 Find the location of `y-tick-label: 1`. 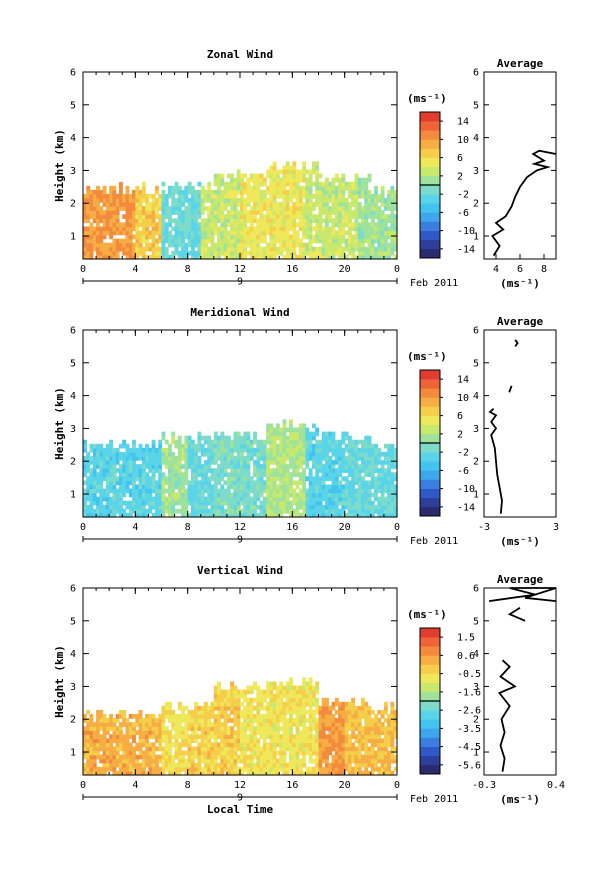

y-tick-label: 1 is located at coordinates (73, 237).